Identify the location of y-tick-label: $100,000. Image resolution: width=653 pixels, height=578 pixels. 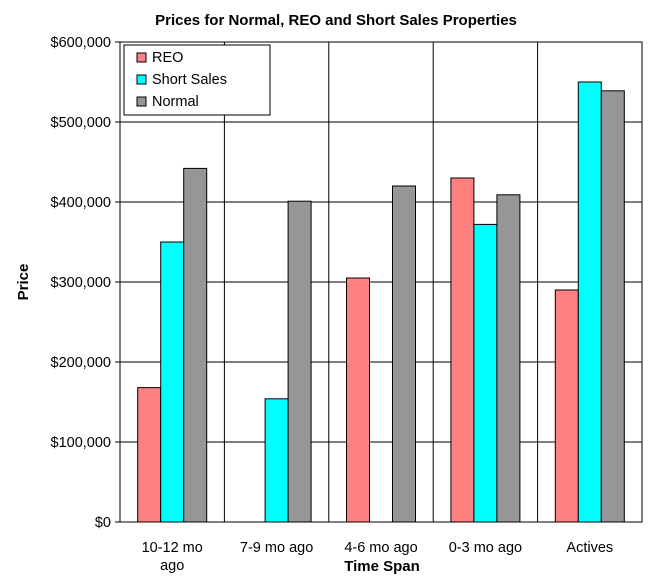
(81, 443).